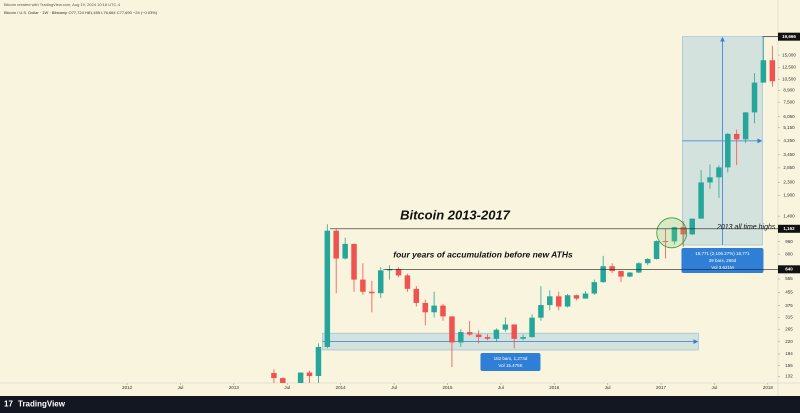 This screenshot has width=800, height=413. Describe the element at coordinates (789, 54) in the screenshot. I see `y-tick-label: 15,000` at that location.